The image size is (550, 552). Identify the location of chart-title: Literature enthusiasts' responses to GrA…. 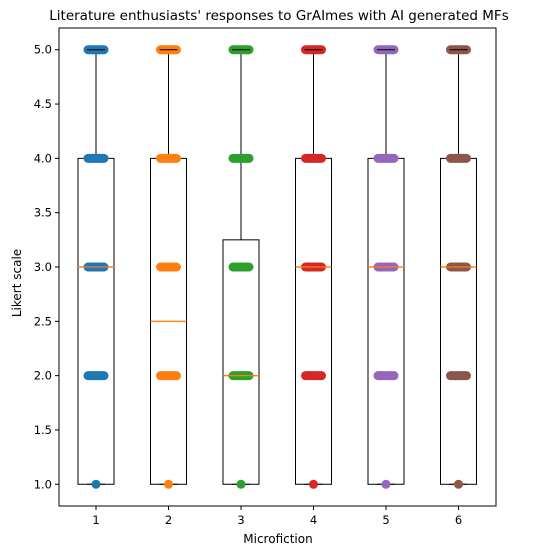
(278, 16).